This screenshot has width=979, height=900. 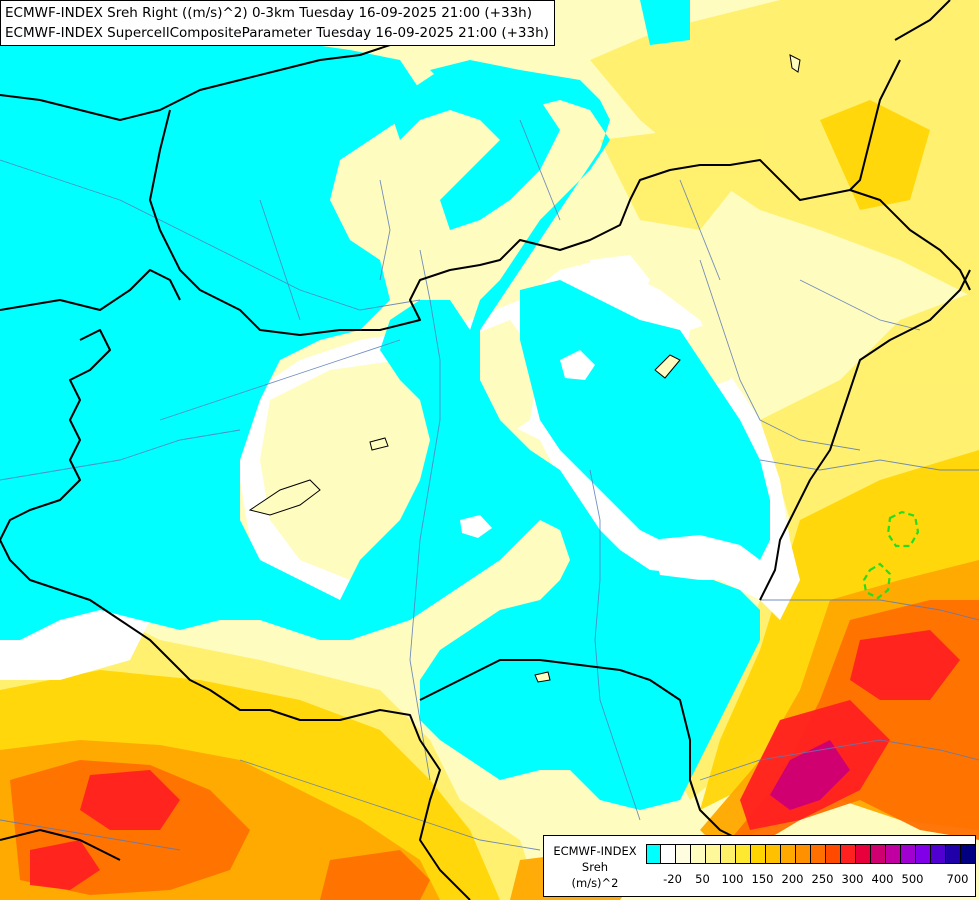 What do you see at coordinates (610, 417) in the screenshot?
I see `sreh-white-patches` at bounding box center [610, 417].